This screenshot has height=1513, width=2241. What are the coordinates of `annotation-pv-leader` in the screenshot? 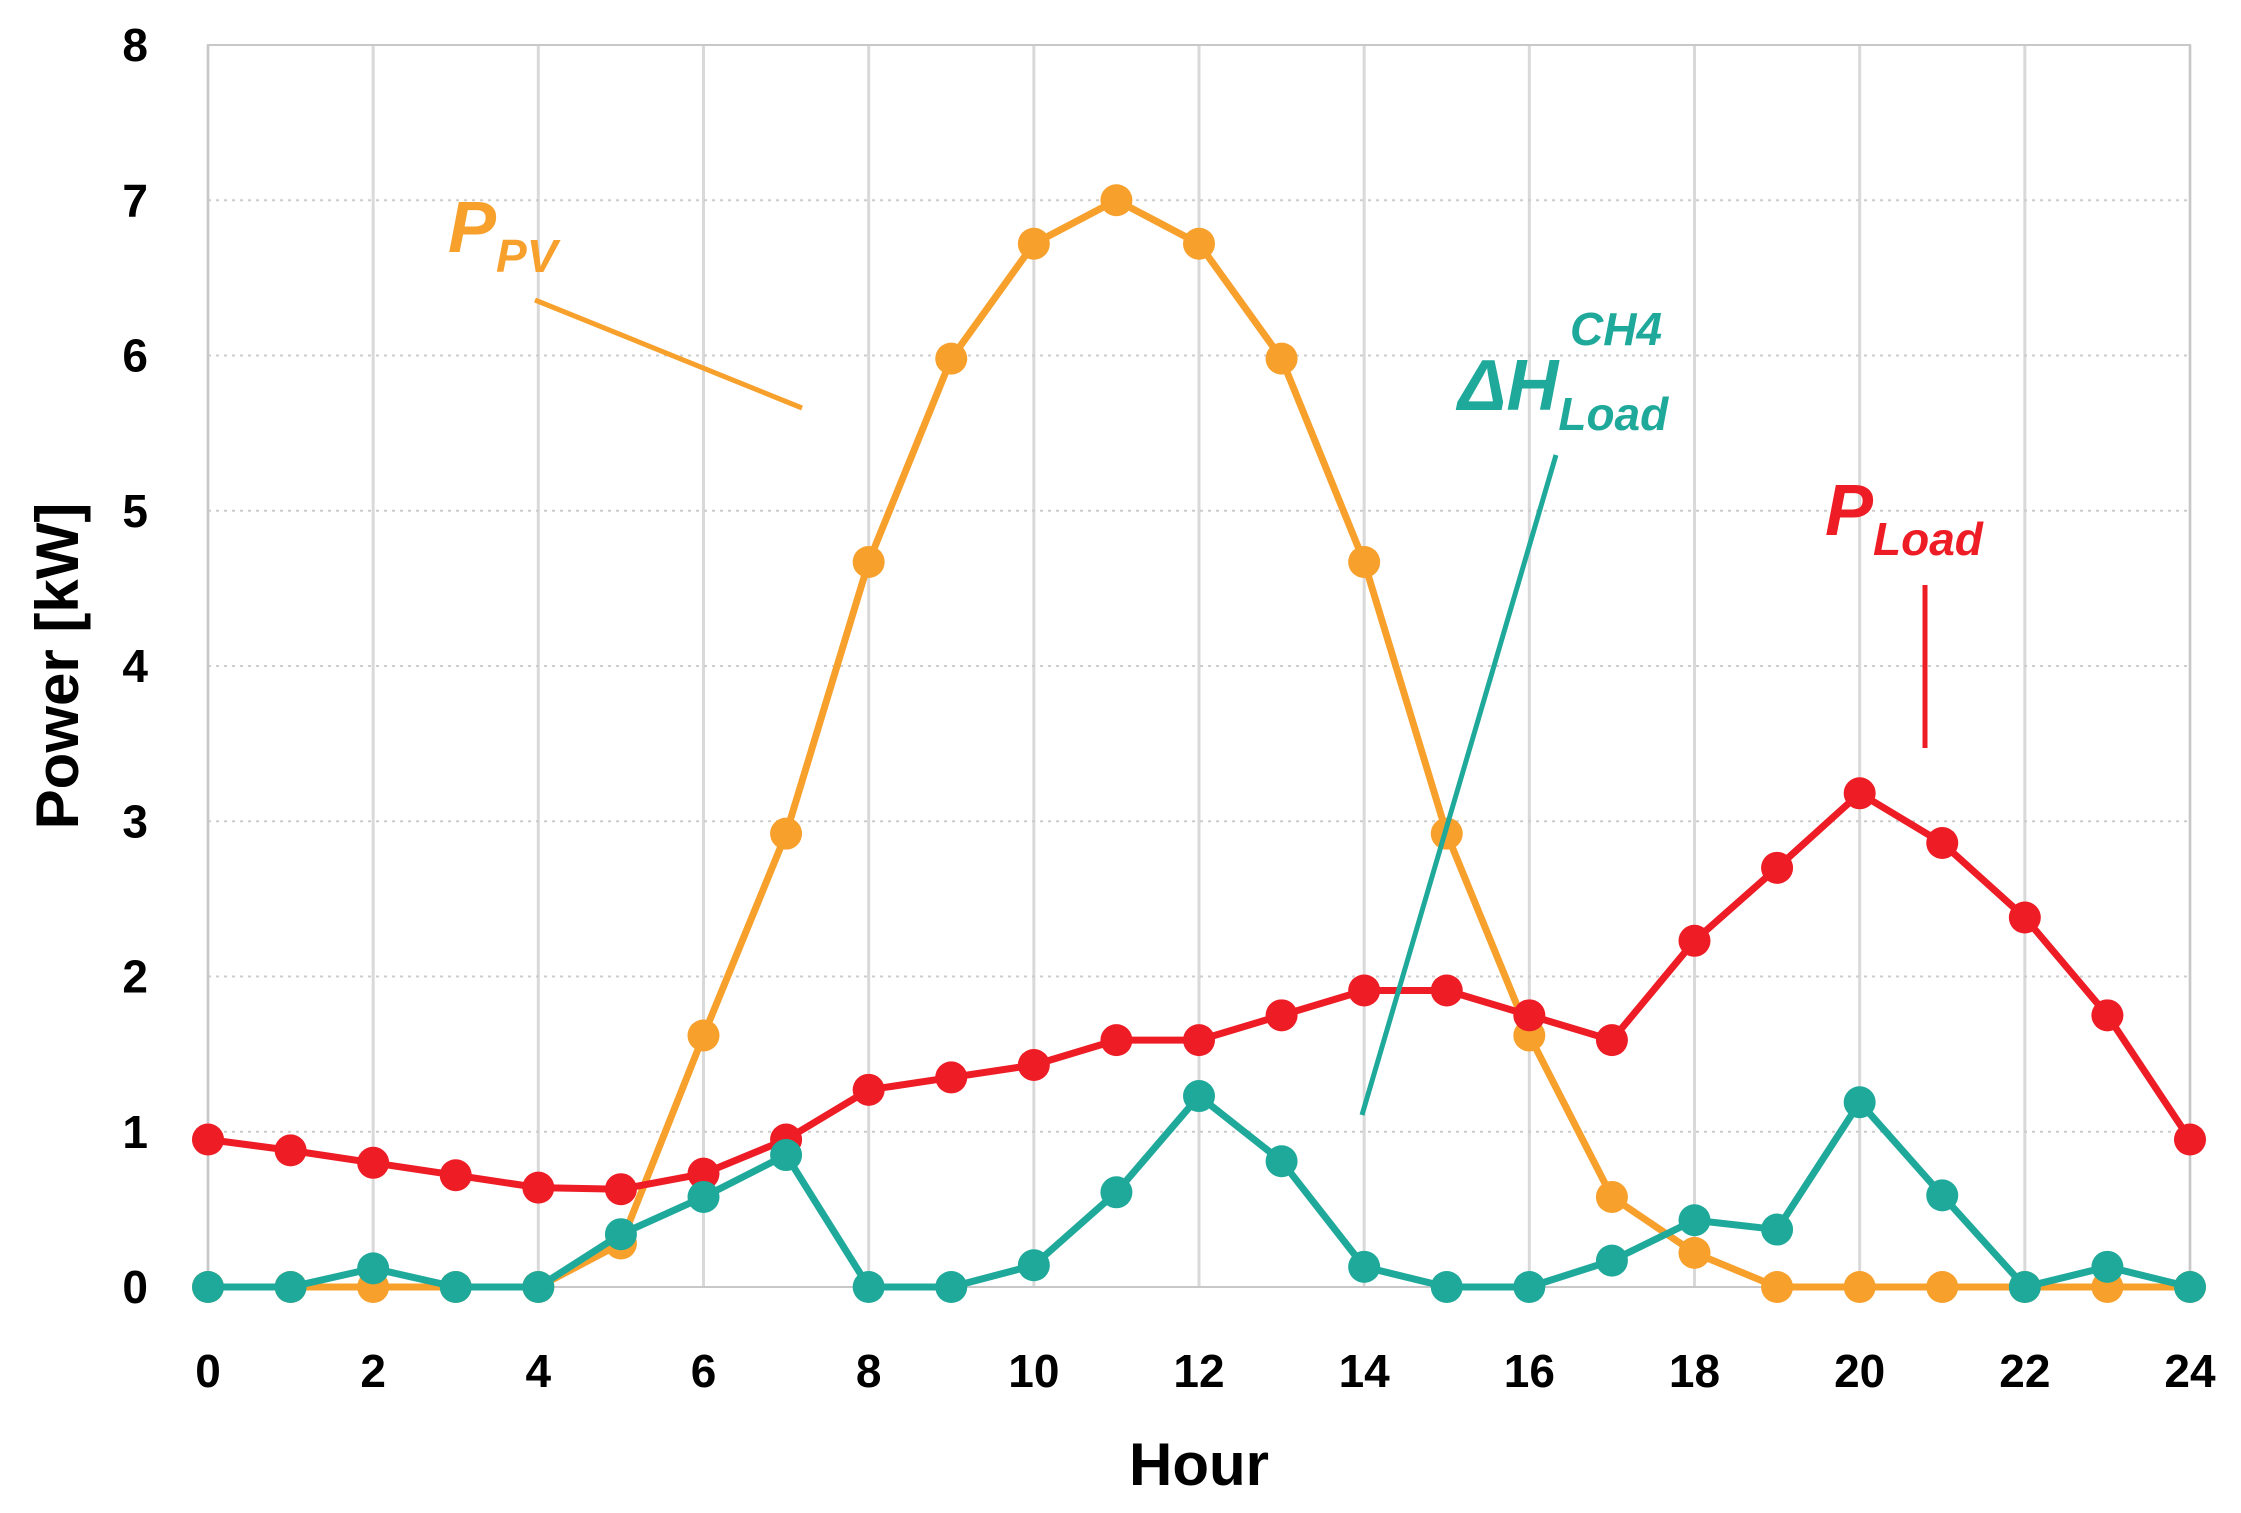 It's located at (668, 354).